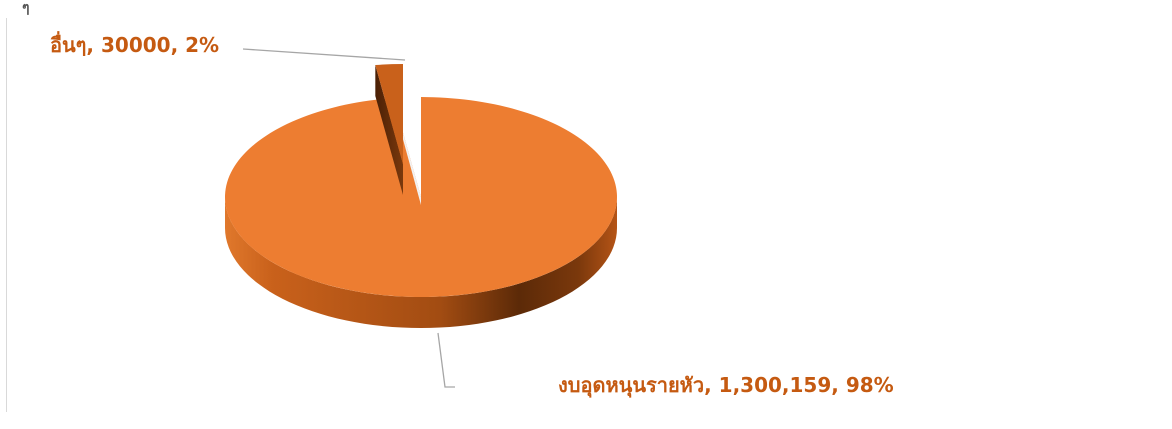 Image resolution: width=1172 pixels, height=429 pixels. I want to click on leaders-layer, so click(348, 218).